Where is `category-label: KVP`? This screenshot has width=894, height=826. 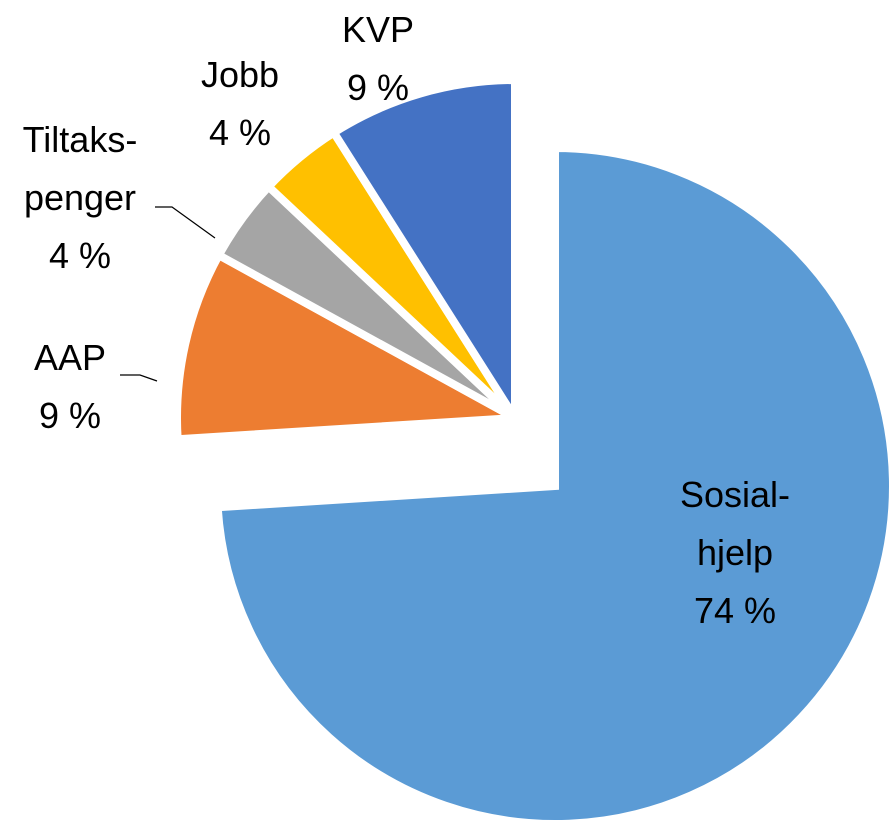
category-label: KVP is located at coordinates (378, 29).